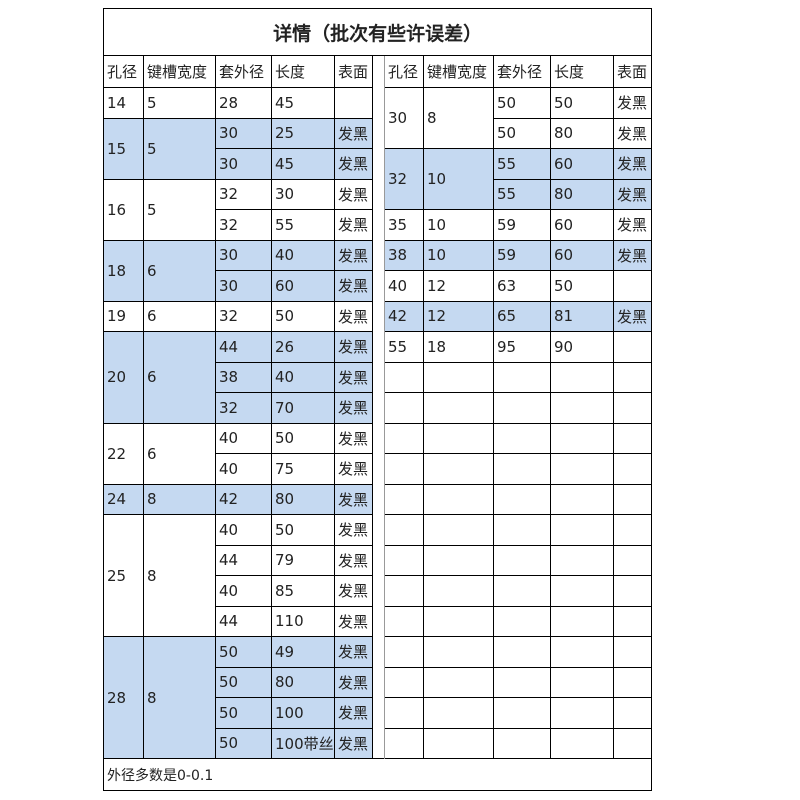  Describe the element at coordinates (378, 743) in the screenshot. I see `data-row: 50 100带丝 发黑` at that location.